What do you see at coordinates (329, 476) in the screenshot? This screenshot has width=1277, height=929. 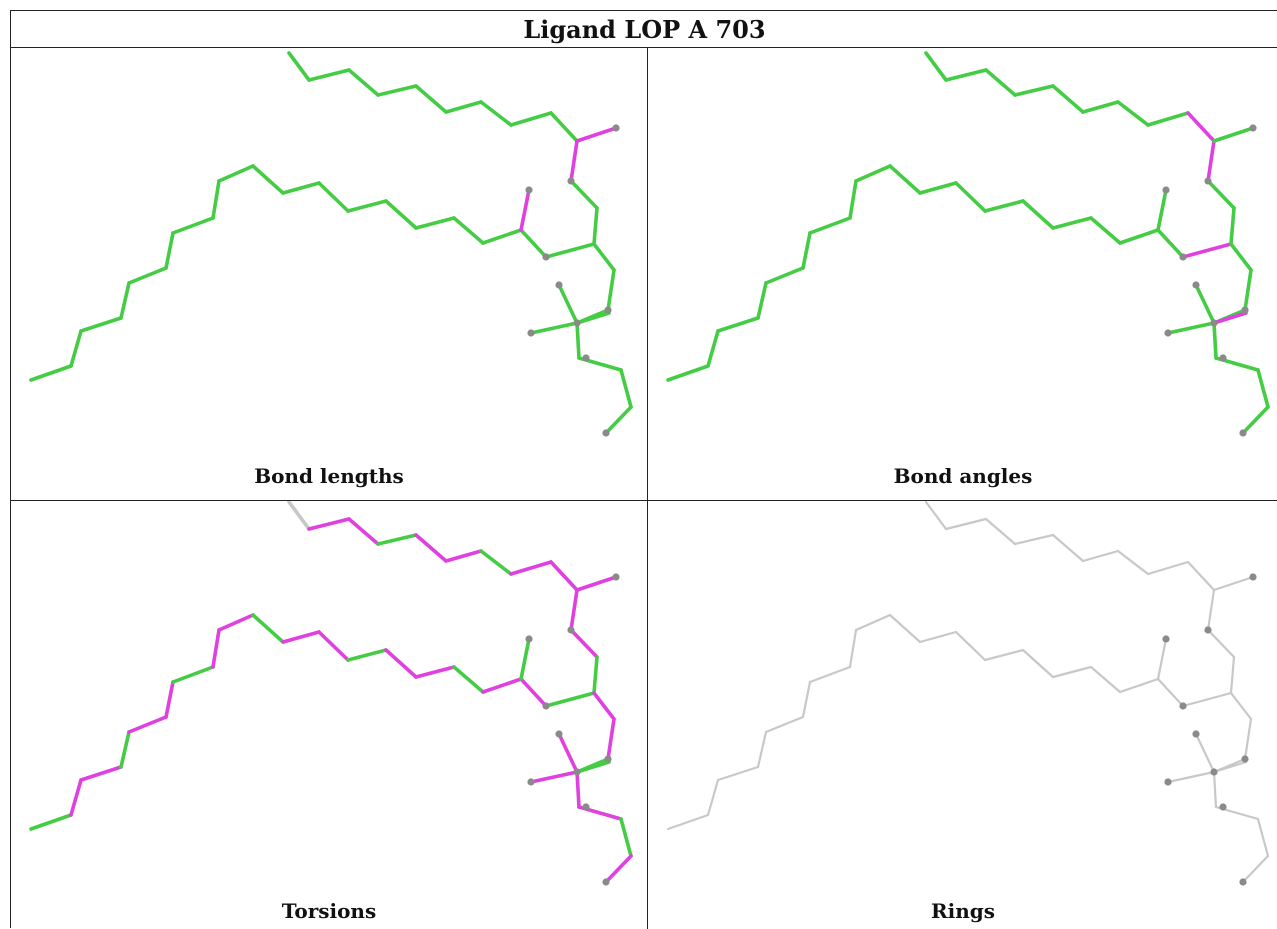 I see `panel-caption: Bond lengths` at bounding box center [329, 476].